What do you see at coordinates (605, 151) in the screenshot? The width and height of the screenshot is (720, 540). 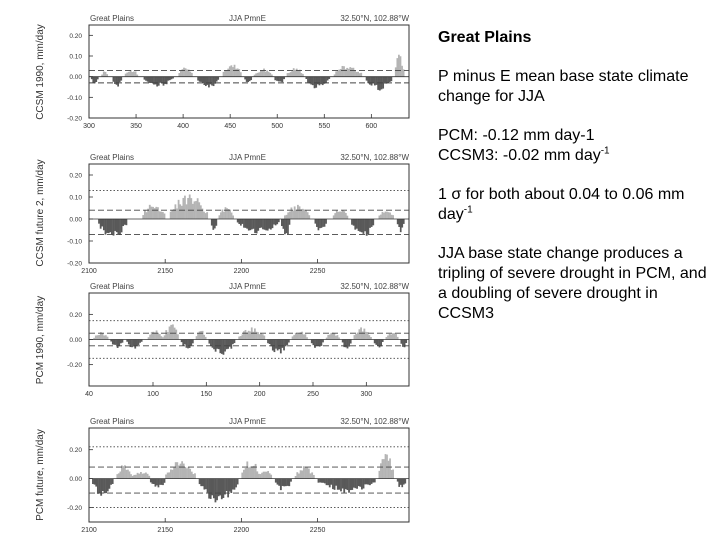 I see `ccsm-change-exponent: -1` at bounding box center [605, 151].